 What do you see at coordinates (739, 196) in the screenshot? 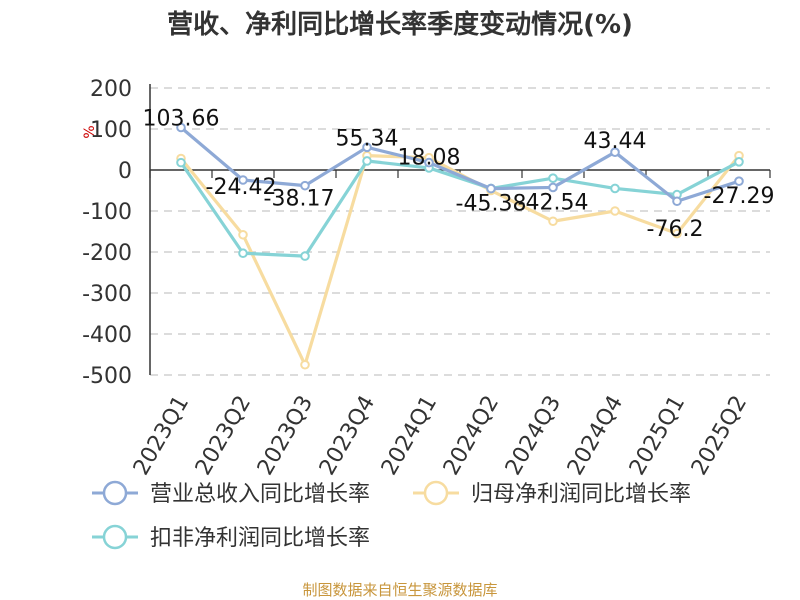
I see `data-label-9: -27.29` at bounding box center [739, 196].